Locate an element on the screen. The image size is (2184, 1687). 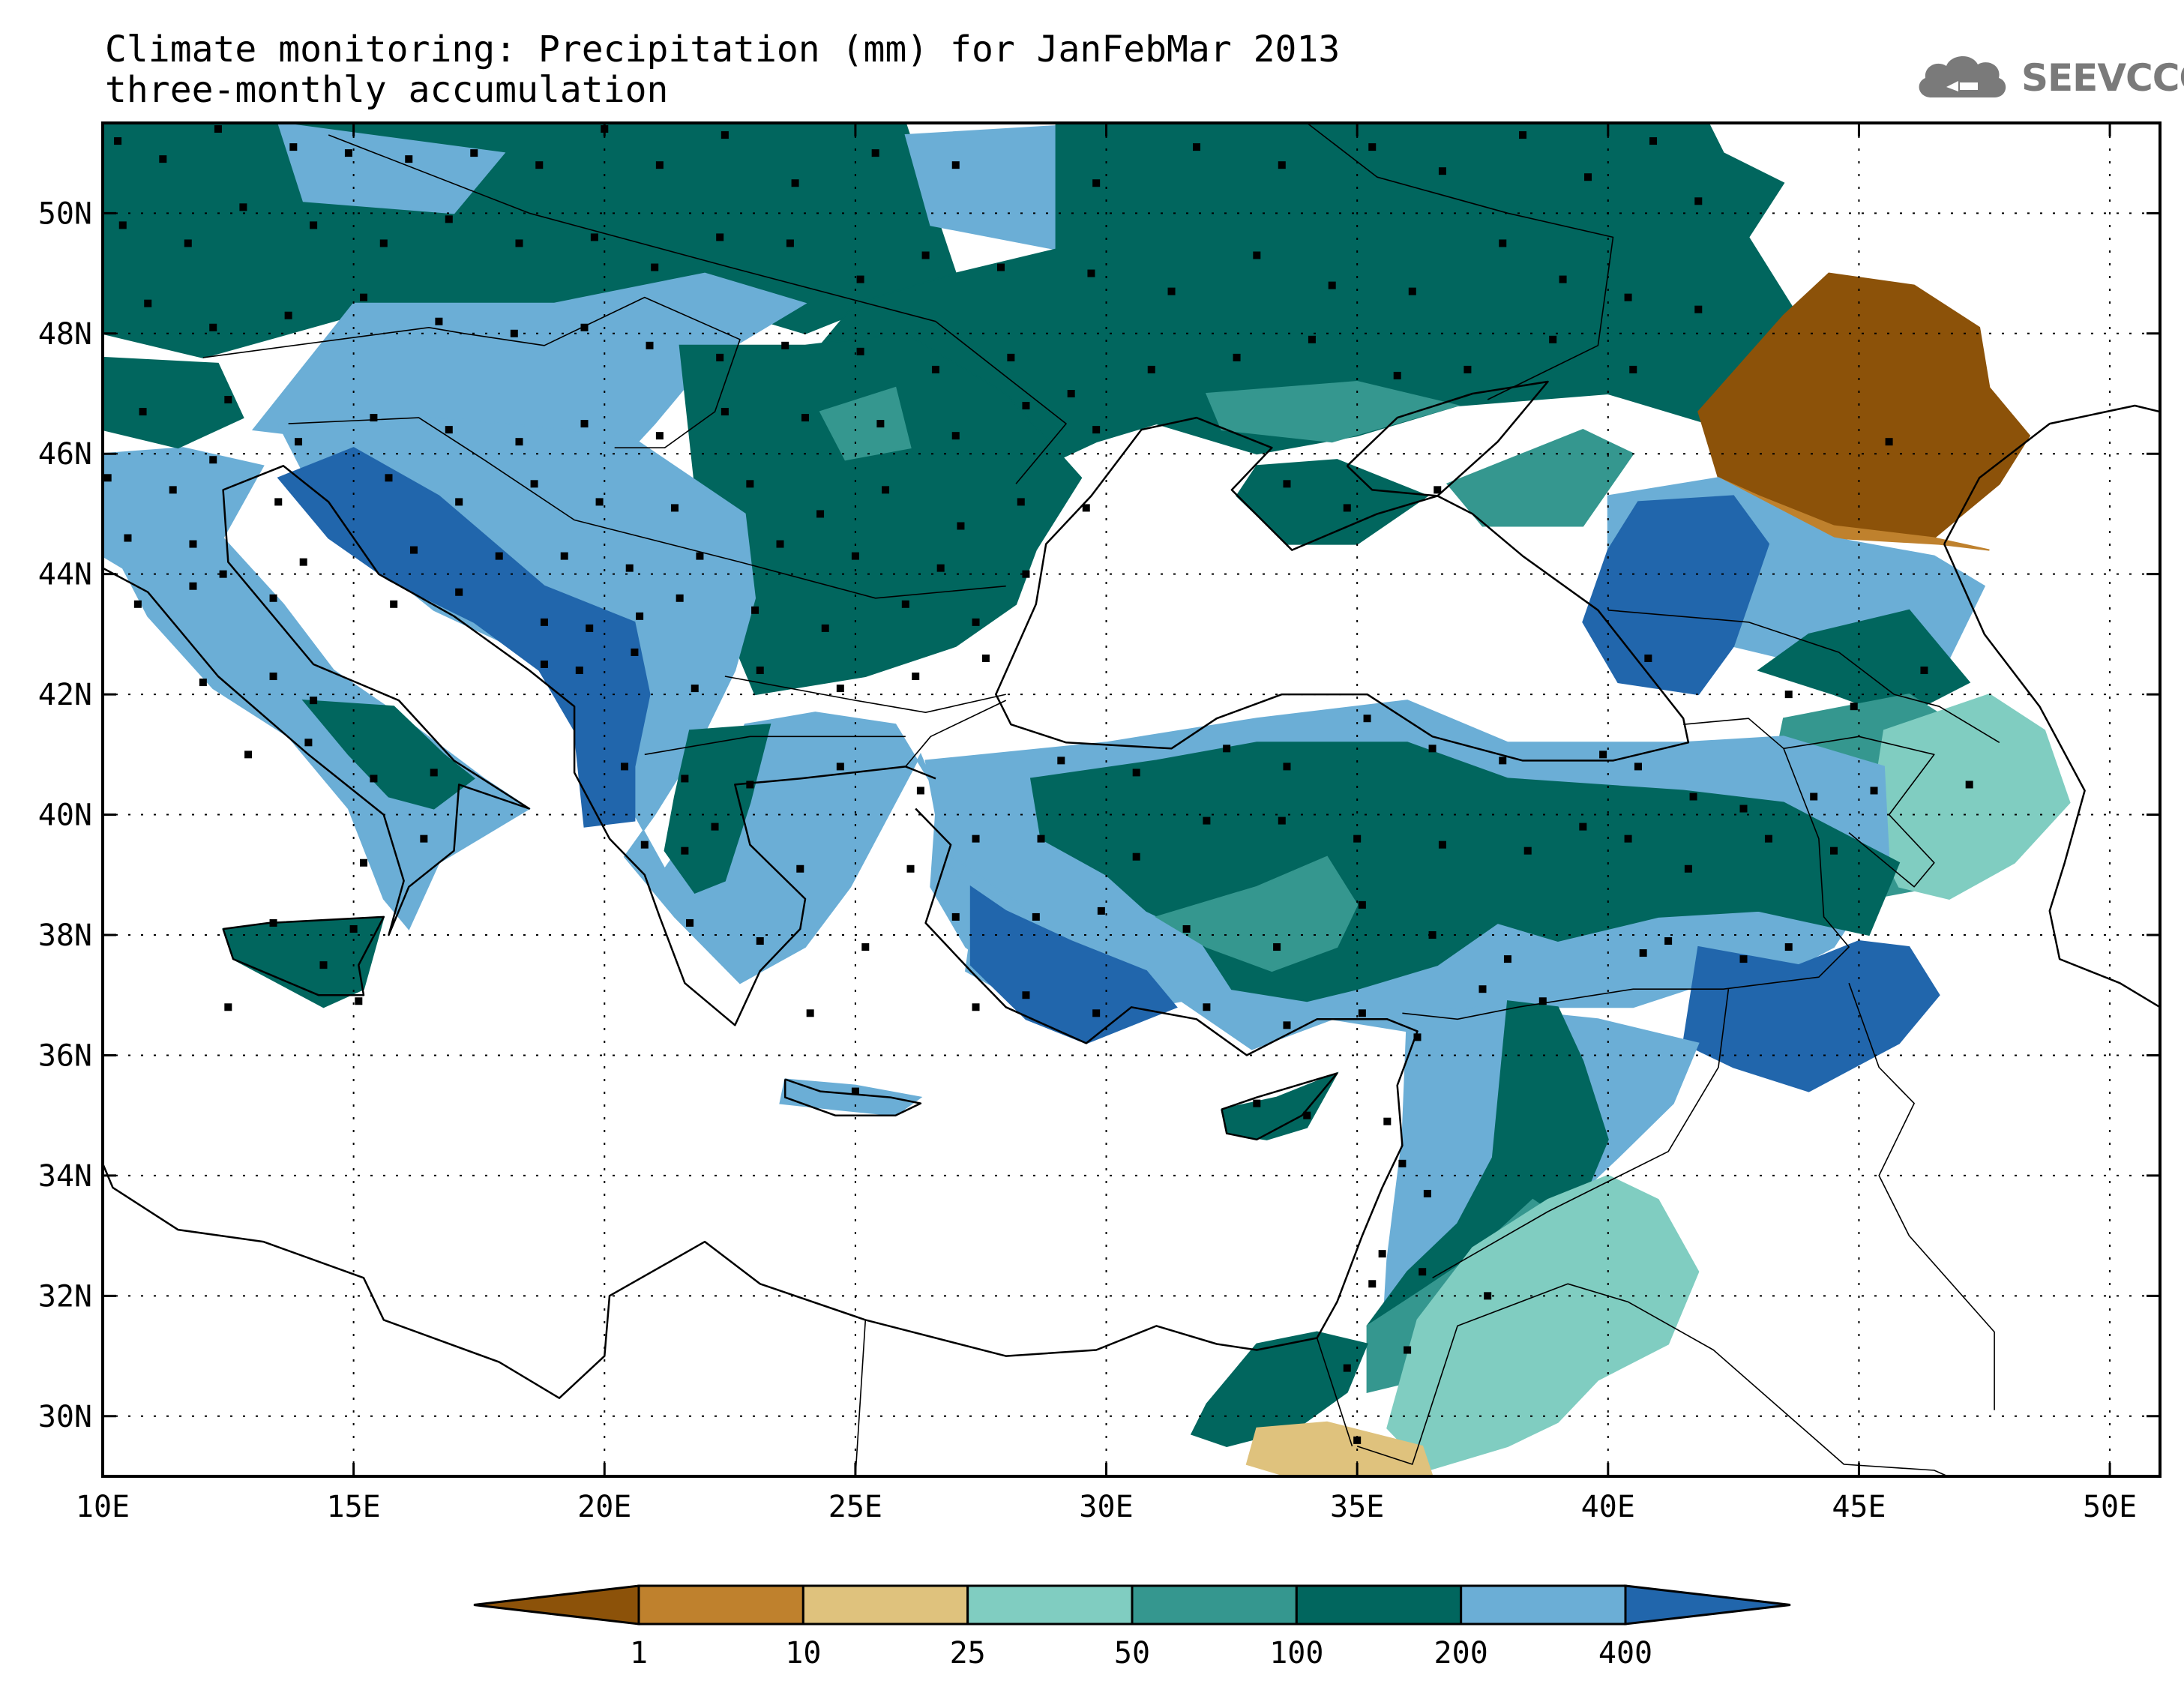
region-aegean-dark-blue is located at coordinates (1073, 964).